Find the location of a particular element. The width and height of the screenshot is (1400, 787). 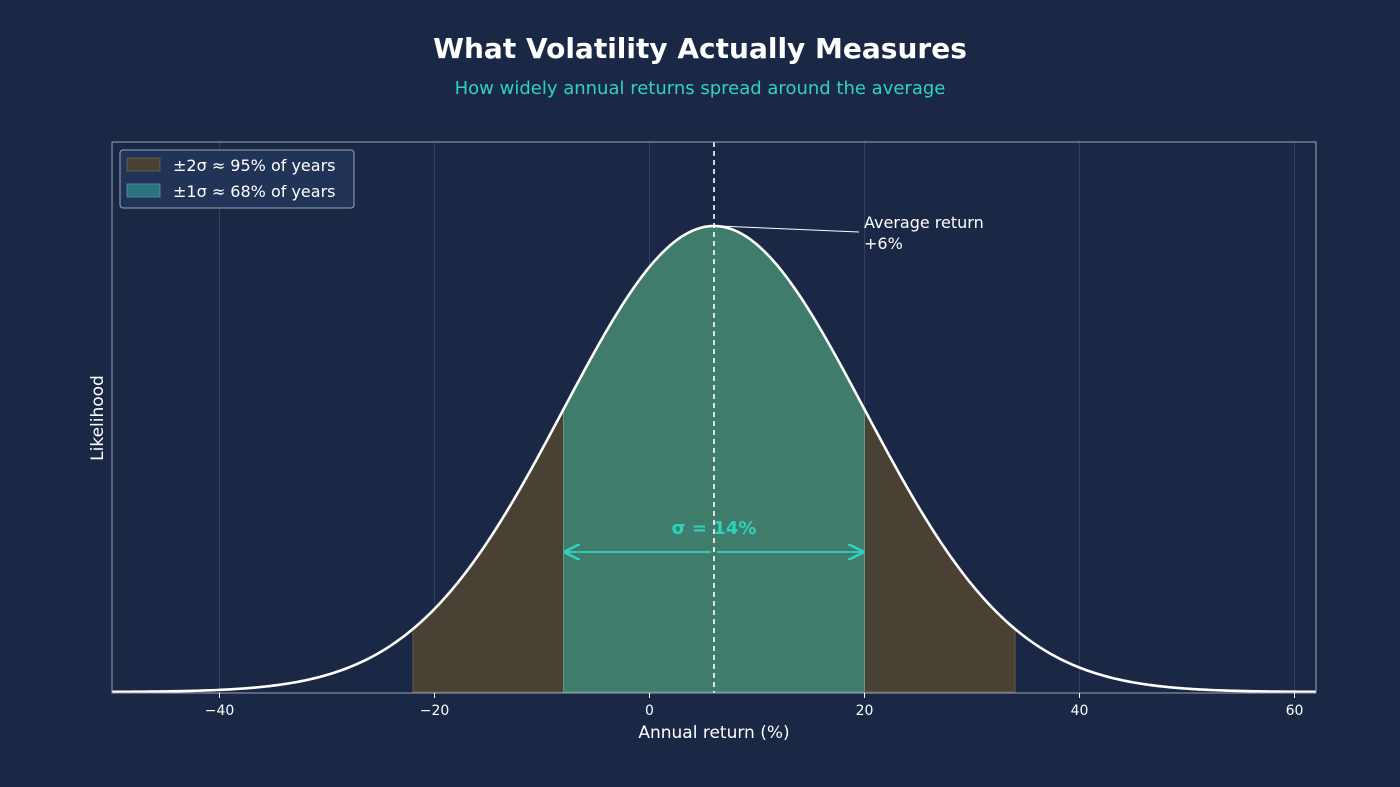

x-tick-label-5: 60 is located at coordinates (1295, 711).